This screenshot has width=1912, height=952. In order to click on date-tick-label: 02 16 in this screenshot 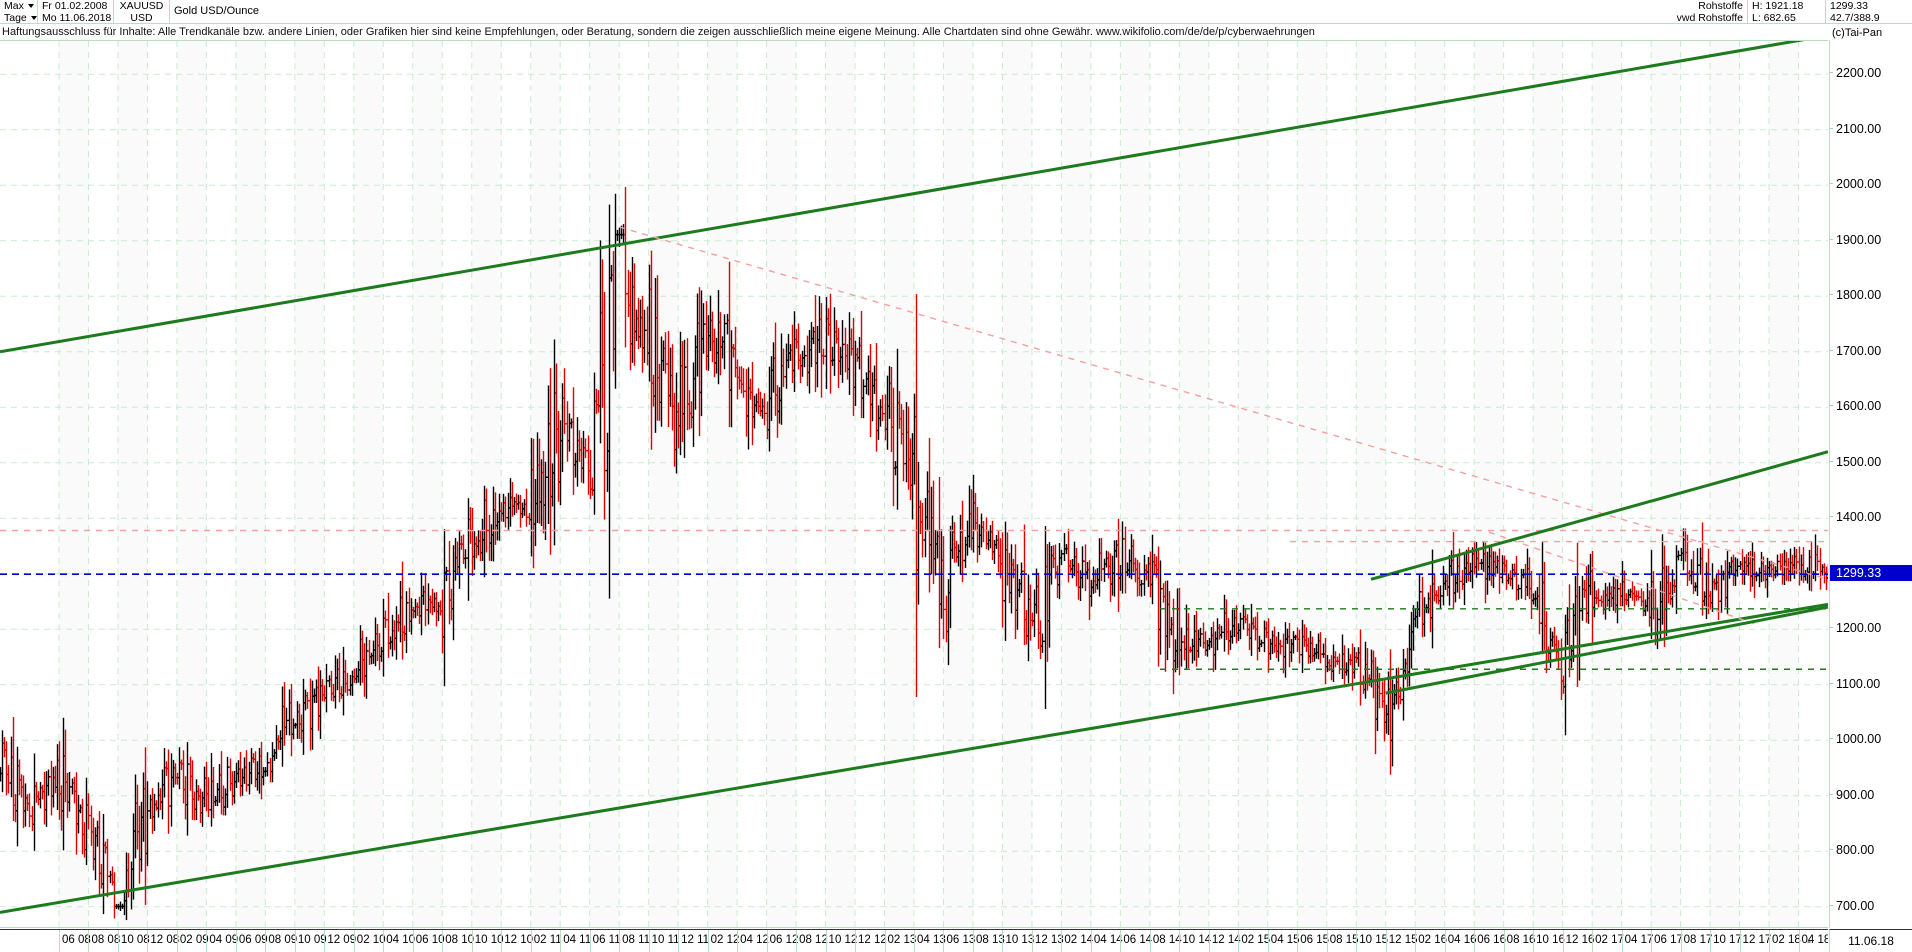, I will do `click(1432, 940)`.